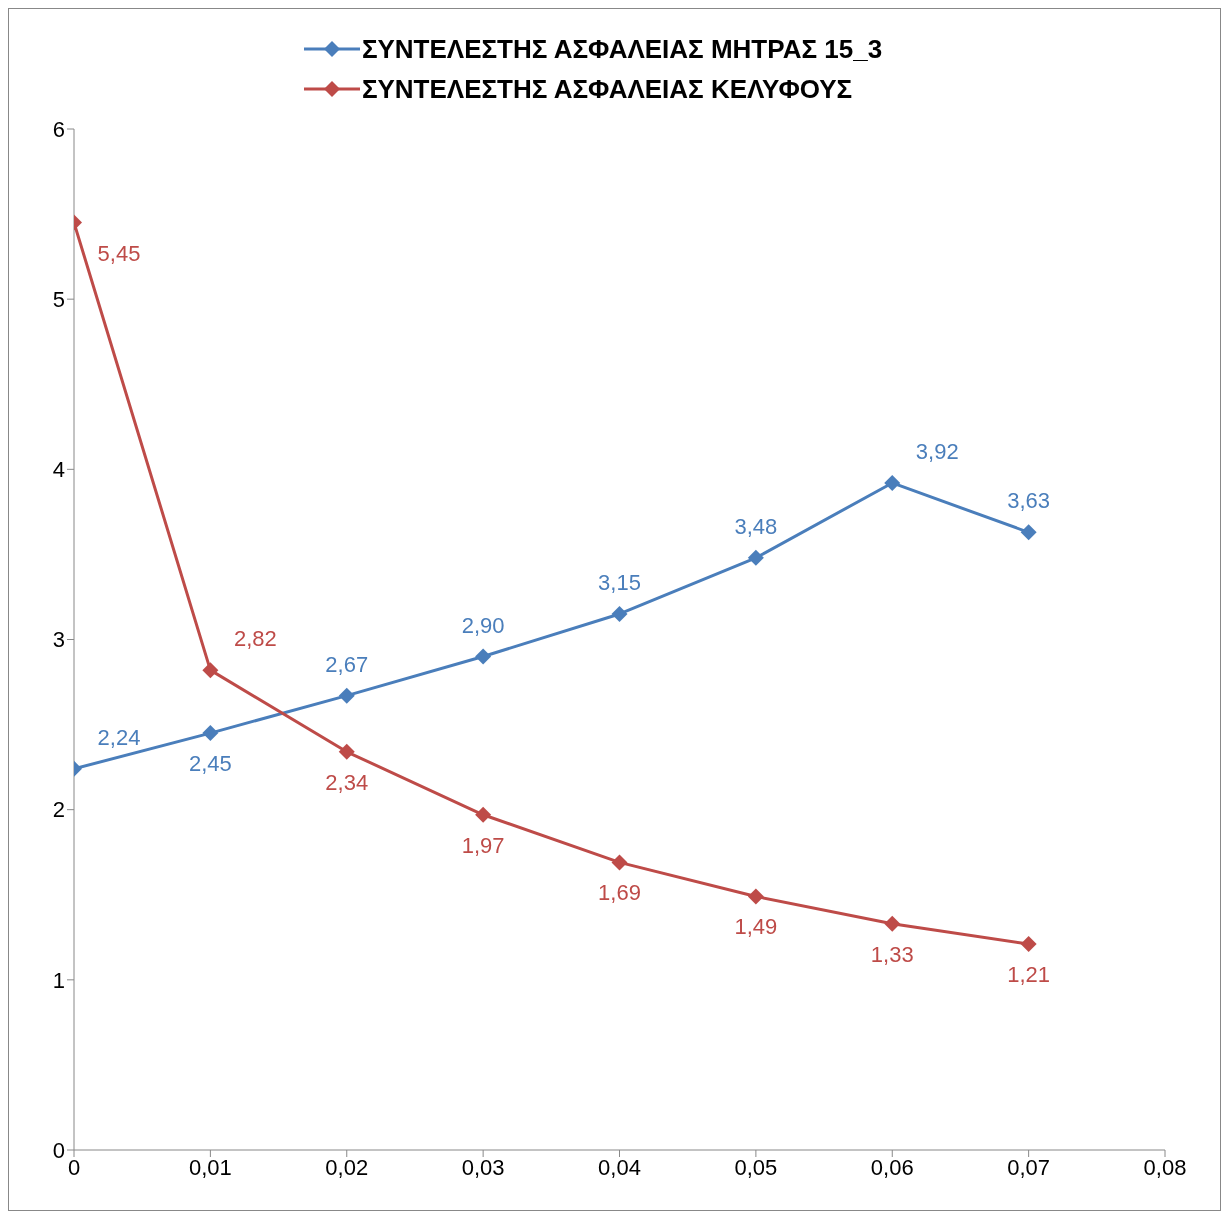  What do you see at coordinates (58, 980) in the screenshot?
I see `y-tick-label: 1` at bounding box center [58, 980].